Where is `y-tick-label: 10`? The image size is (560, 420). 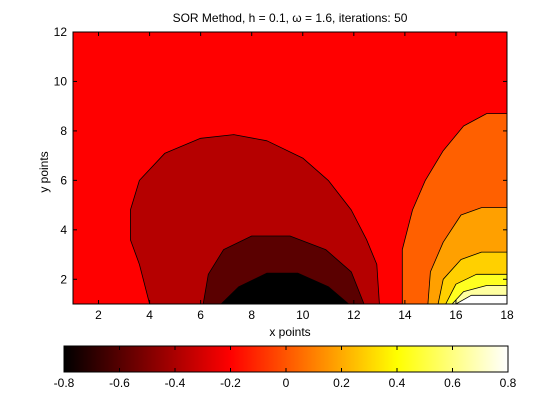
y-tick-label: 10 is located at coordinates (61, 81).